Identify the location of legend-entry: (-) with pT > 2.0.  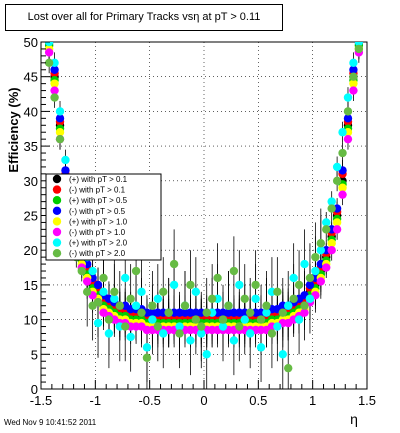
(97, 253).